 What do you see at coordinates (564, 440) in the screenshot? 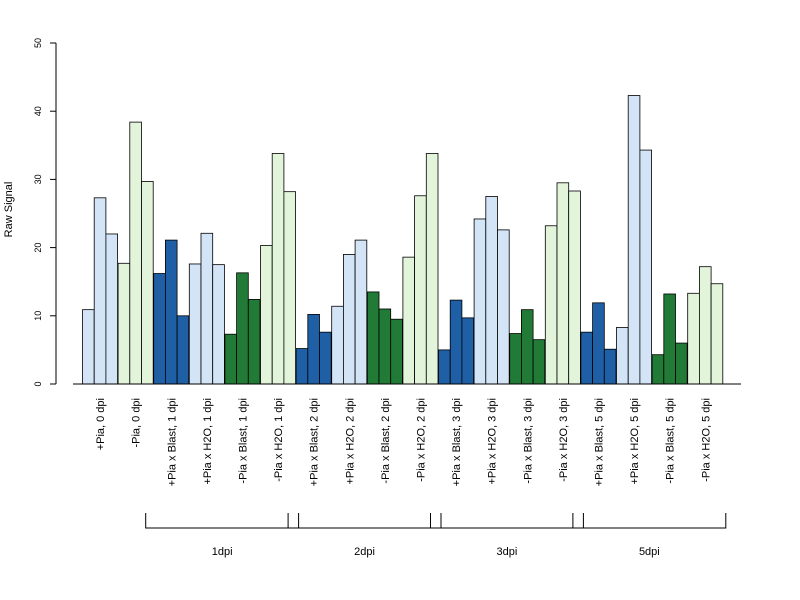
I see `x-tick-label: -Pia x H2O, 3 dpi` at bounding box center [564, 440].